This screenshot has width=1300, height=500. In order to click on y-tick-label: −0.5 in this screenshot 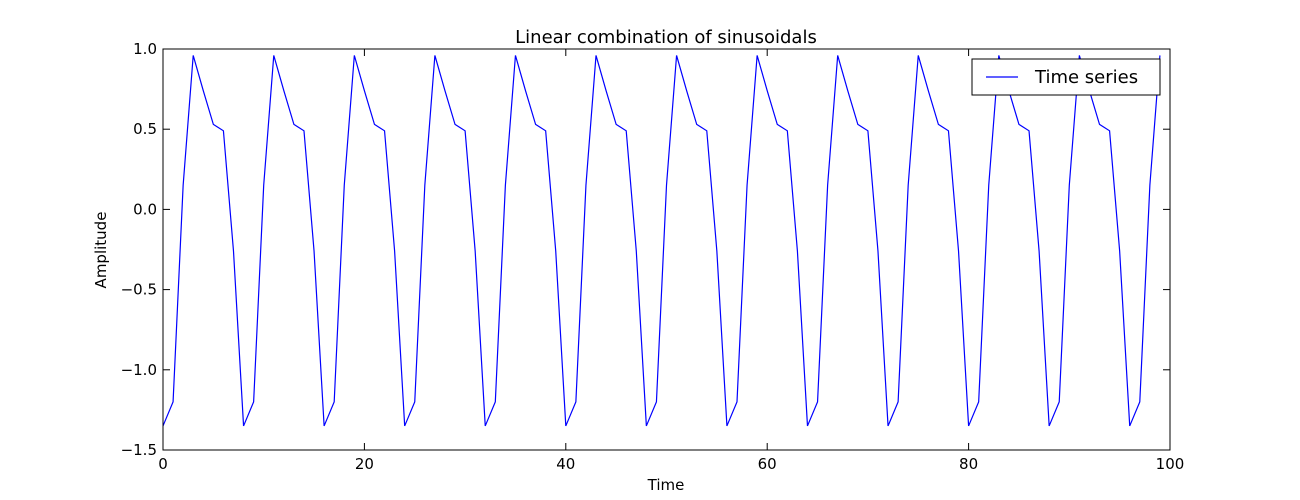, I will do `click(139, 290)`.